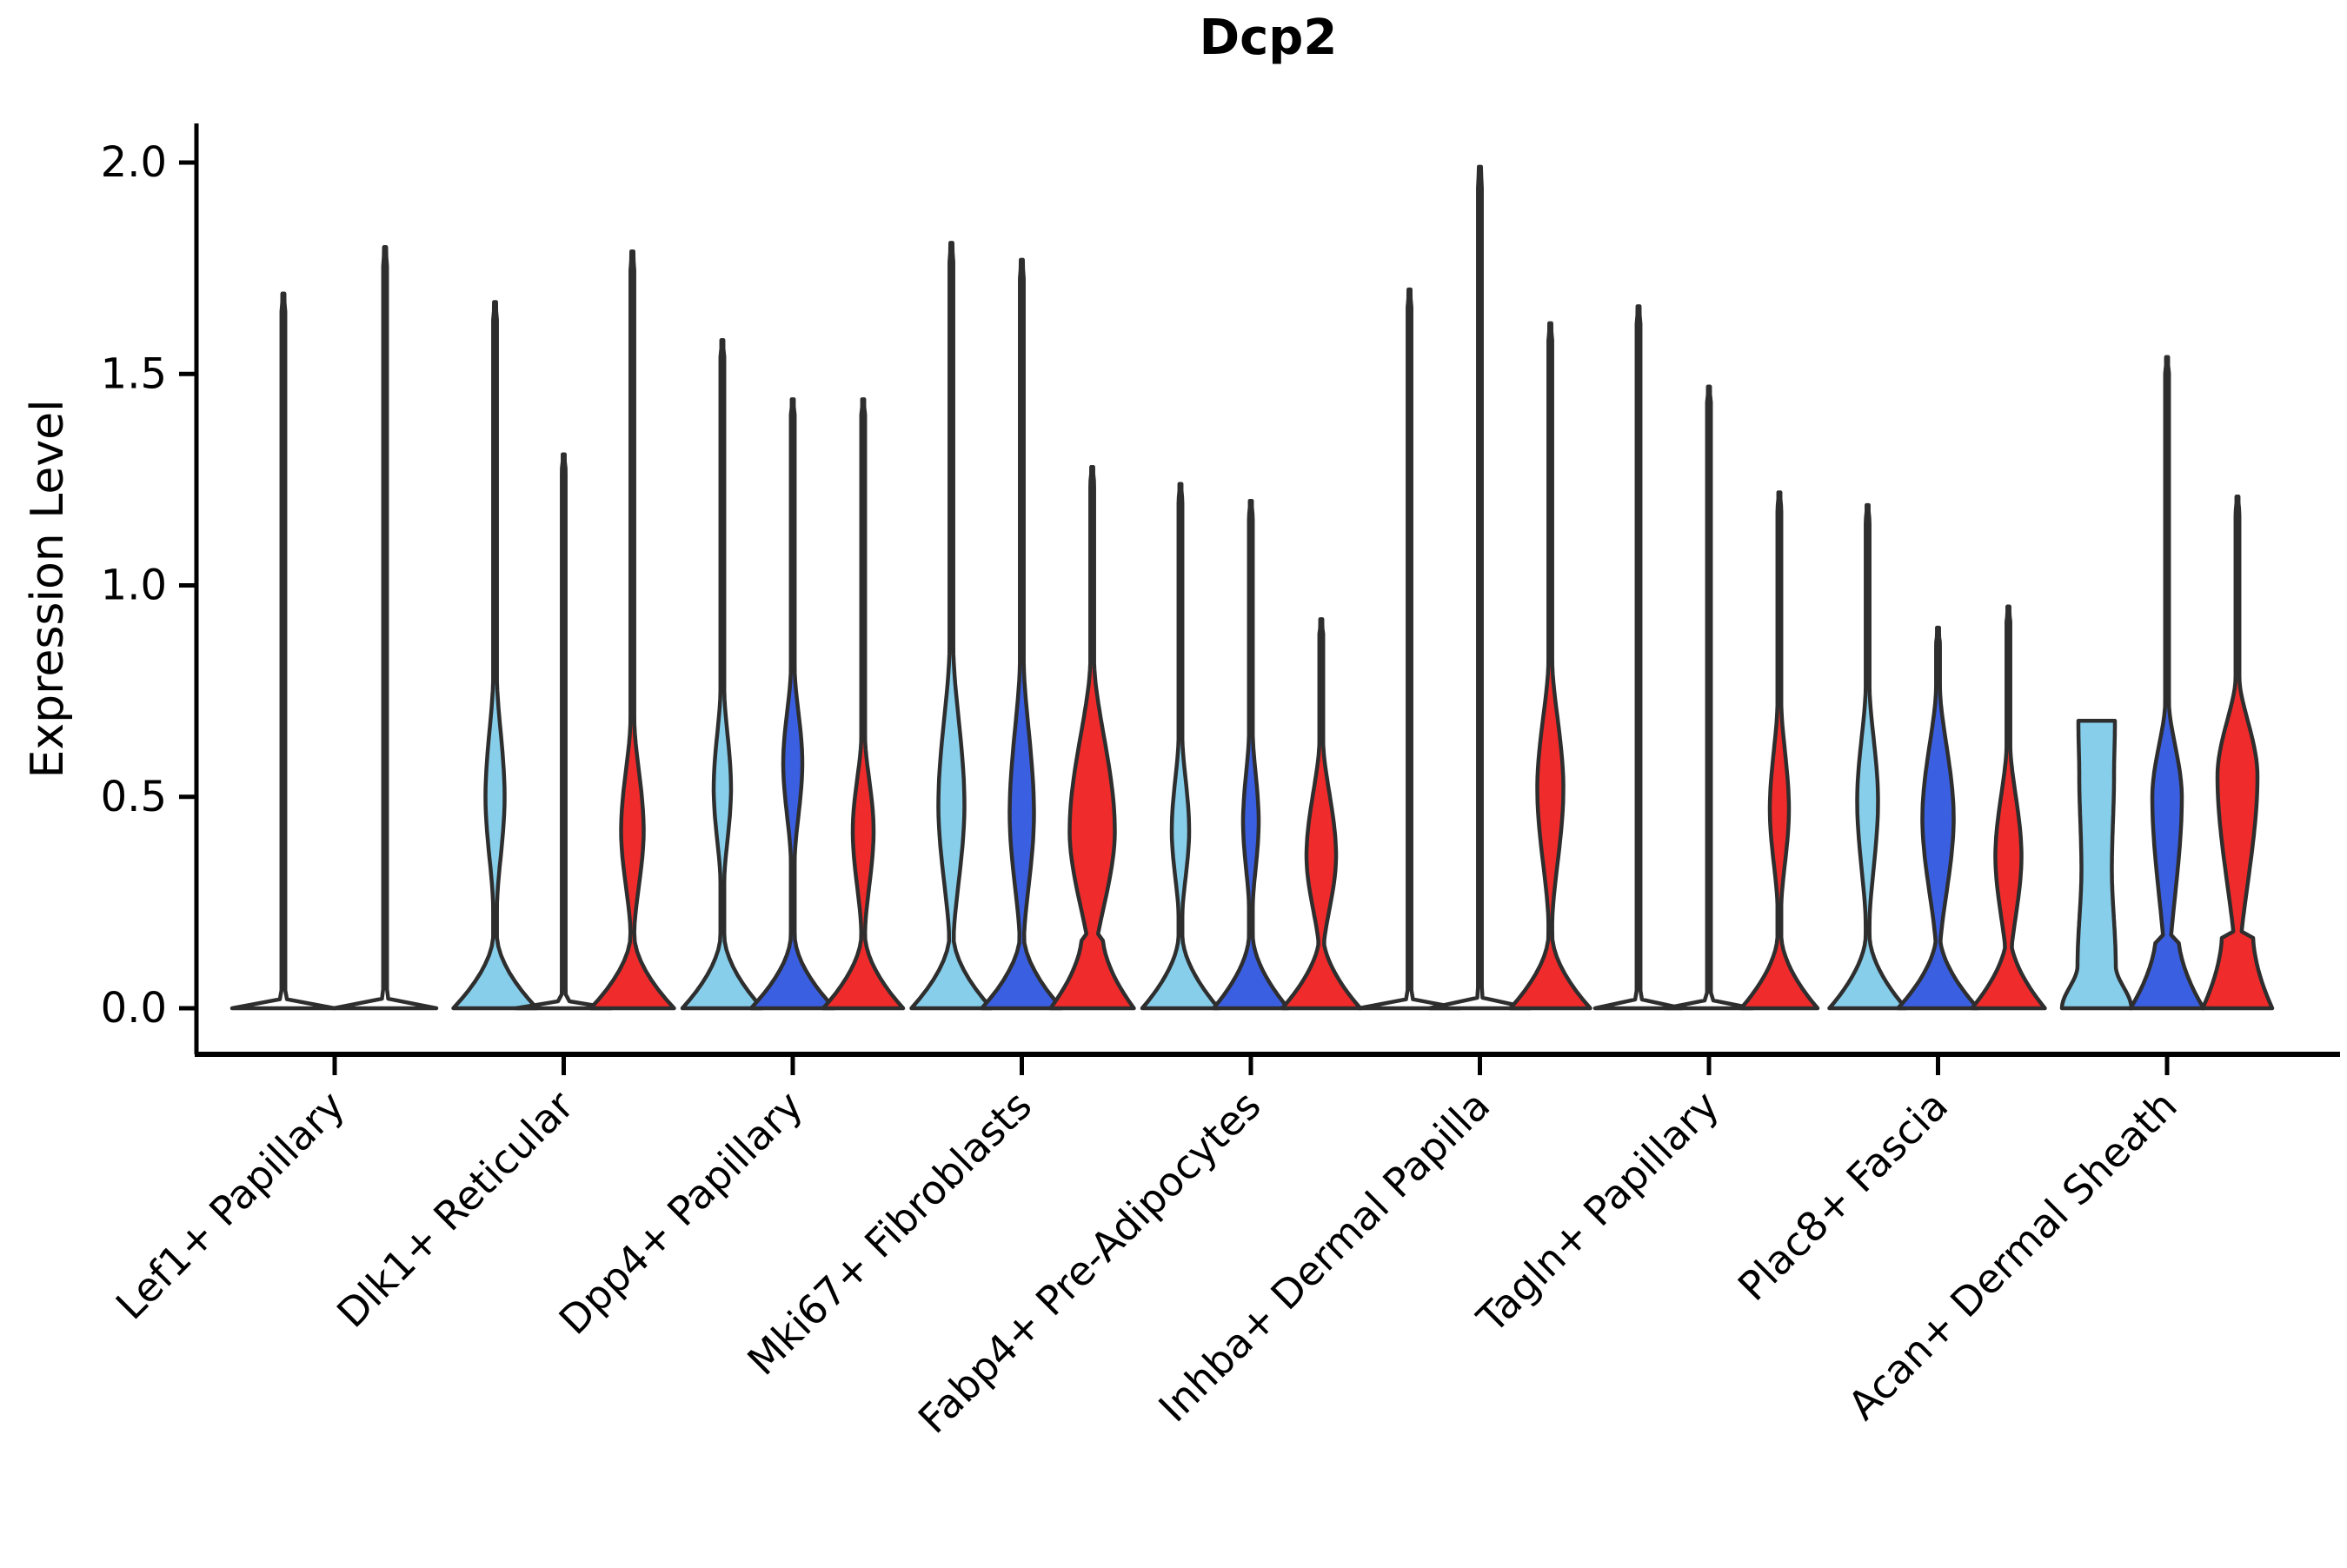  What do you see at coordinates (1843, 1196) in the screenshot?
I see `x-tick-label: Plac8+ Fascia` at bounding box center [1843, 1196].